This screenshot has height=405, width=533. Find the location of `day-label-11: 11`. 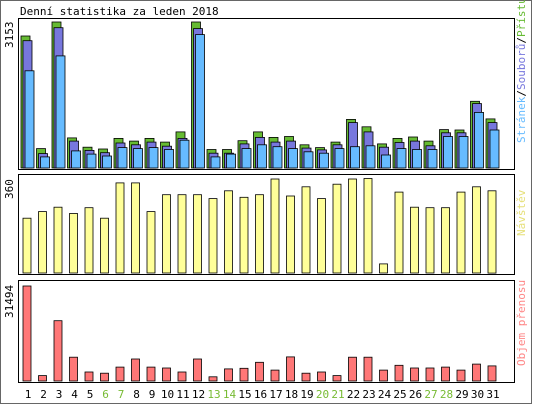

day-label-11: 11 is located at coordinates (182, 394).